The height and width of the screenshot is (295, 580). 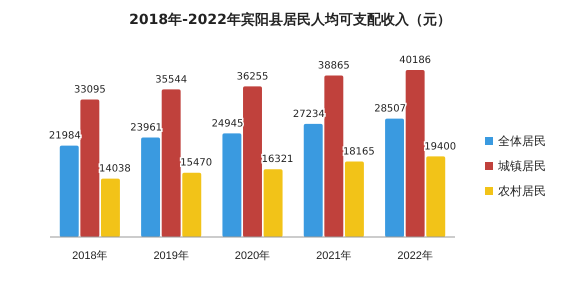 I want to click on data-label: 21984, so click(x=64, y=136).